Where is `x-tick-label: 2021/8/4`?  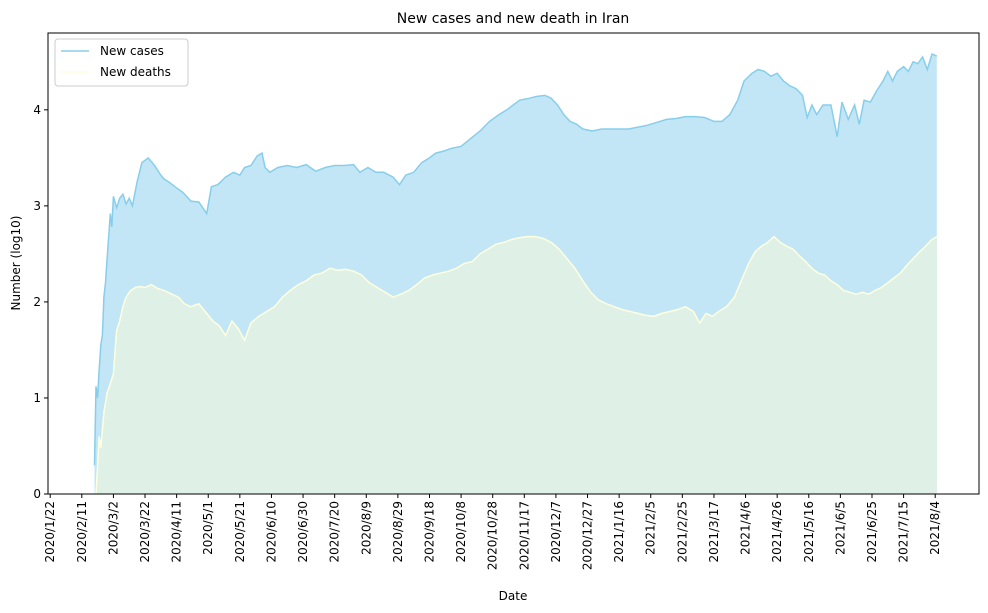
x-tick-label: 2021/8/4 is located at coordinates (935, 528).